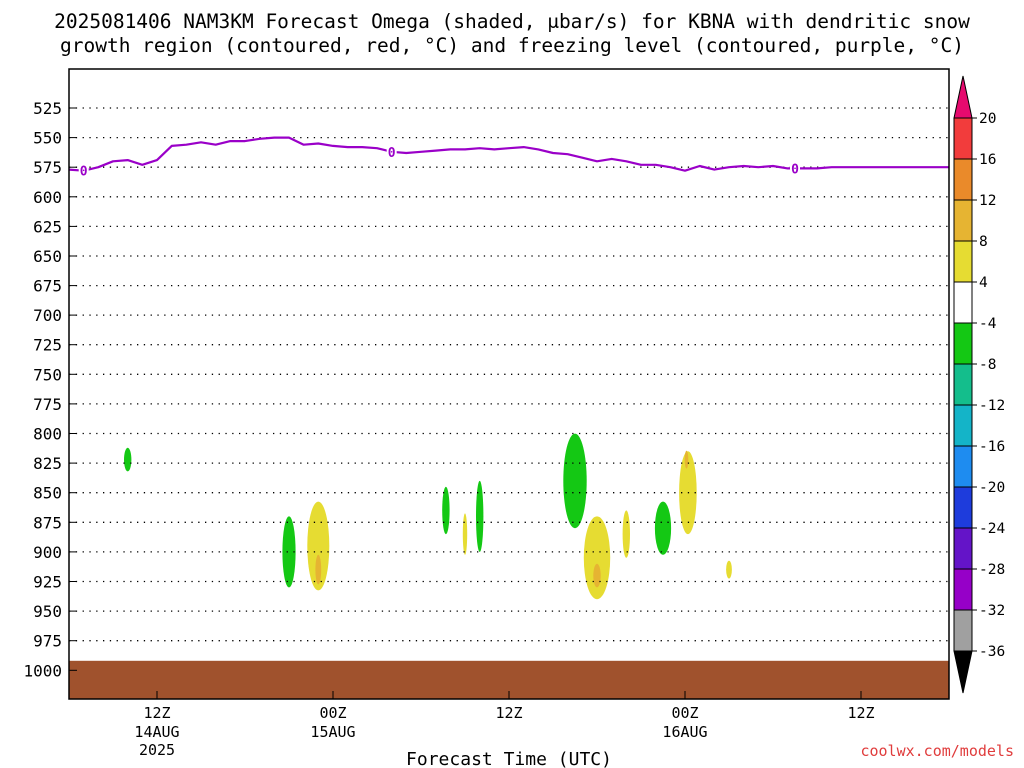 The height and width of the screenshot is (768, 1024). I want to click on y-tick-label: 725, so click(47, 345).